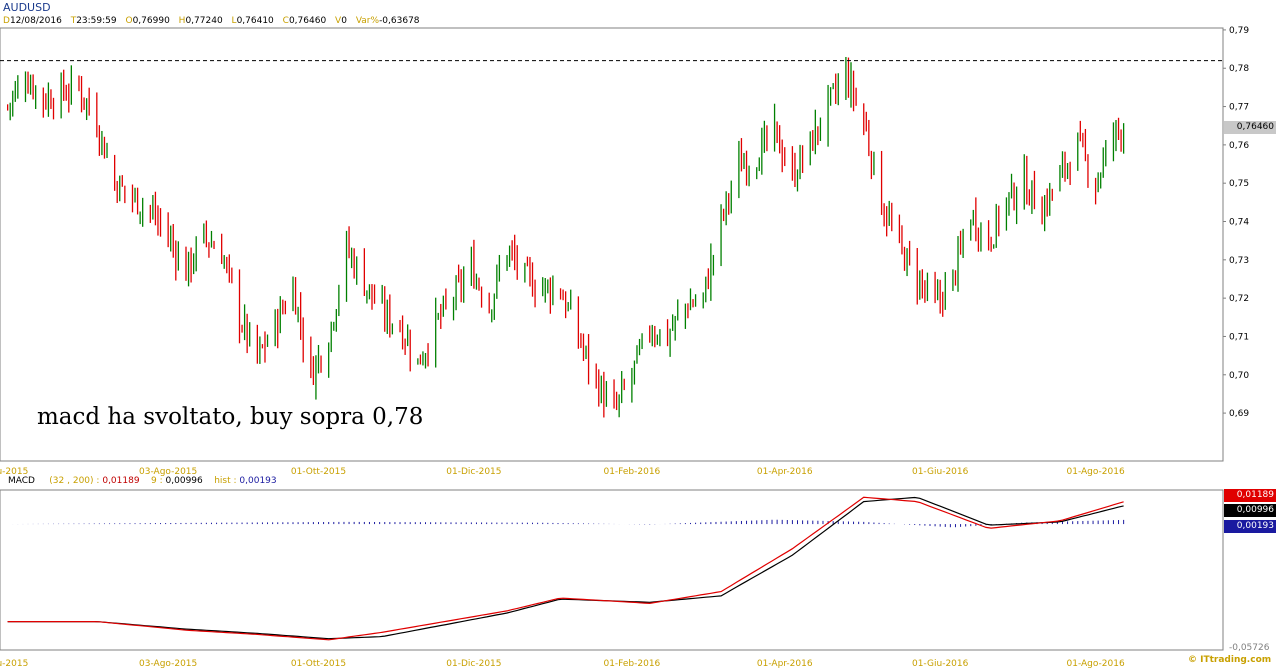  I want to click on macd-histogram, so click(568, 523).